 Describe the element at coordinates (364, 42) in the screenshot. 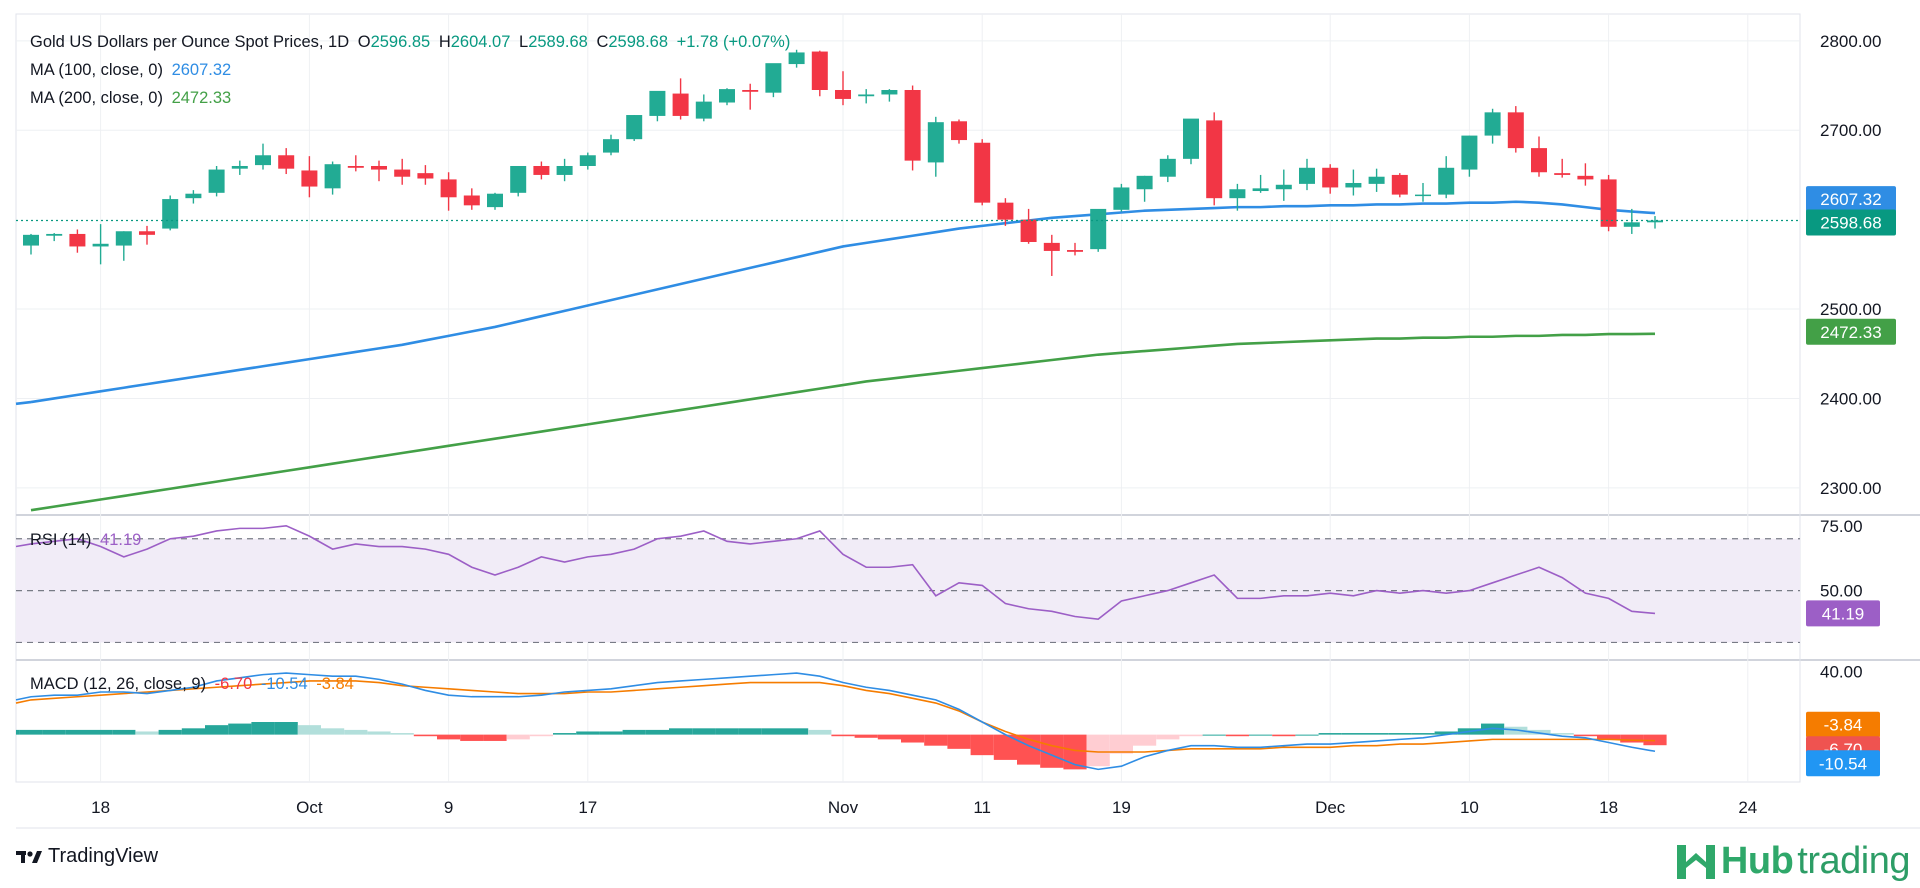

I see `open-label: O` at that location.